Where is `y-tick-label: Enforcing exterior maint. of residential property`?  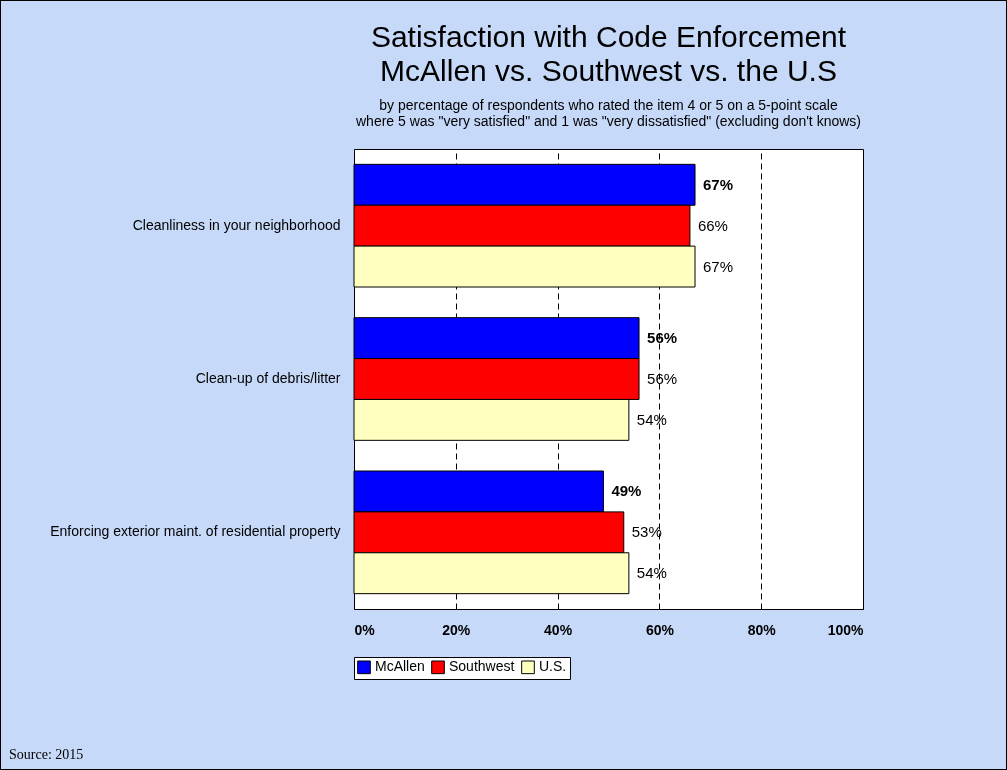
y-tick-label: Enforcing exterior maint. of residential property is located at coordinates (195, 531).